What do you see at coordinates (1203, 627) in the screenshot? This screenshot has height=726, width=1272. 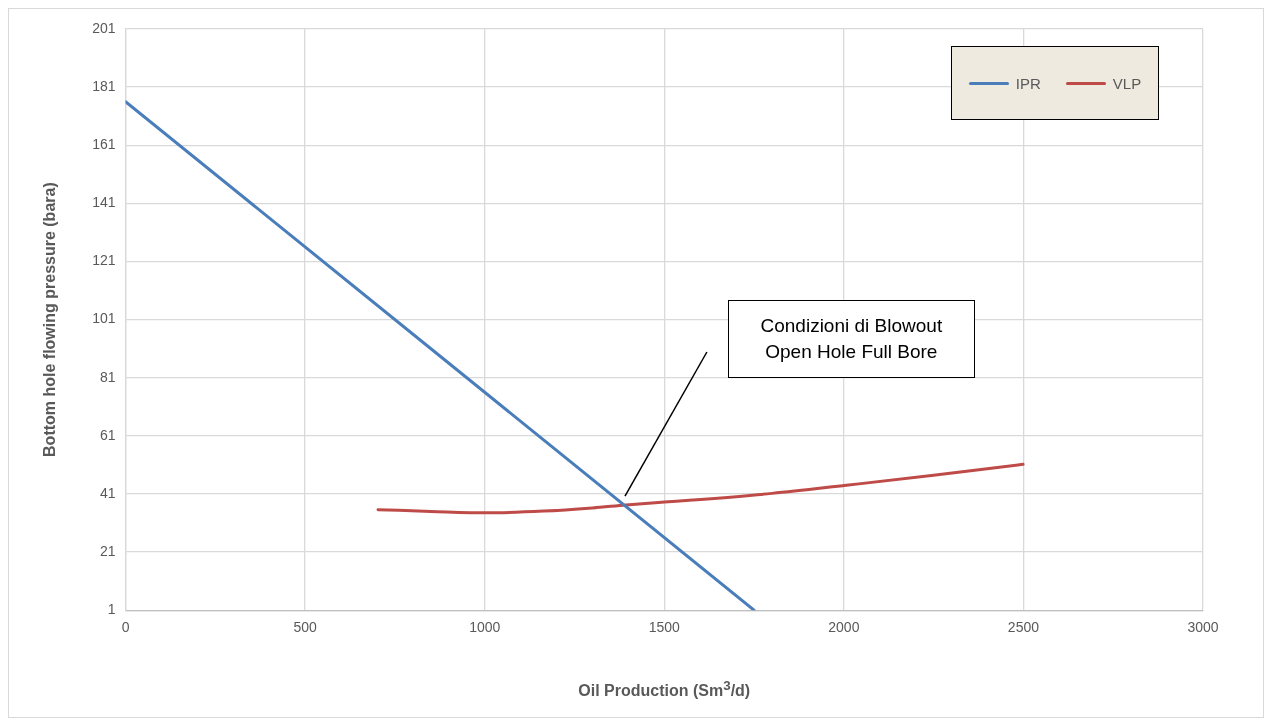 I see `x-tick-label: 3000` at bounding box center [1203, 627].